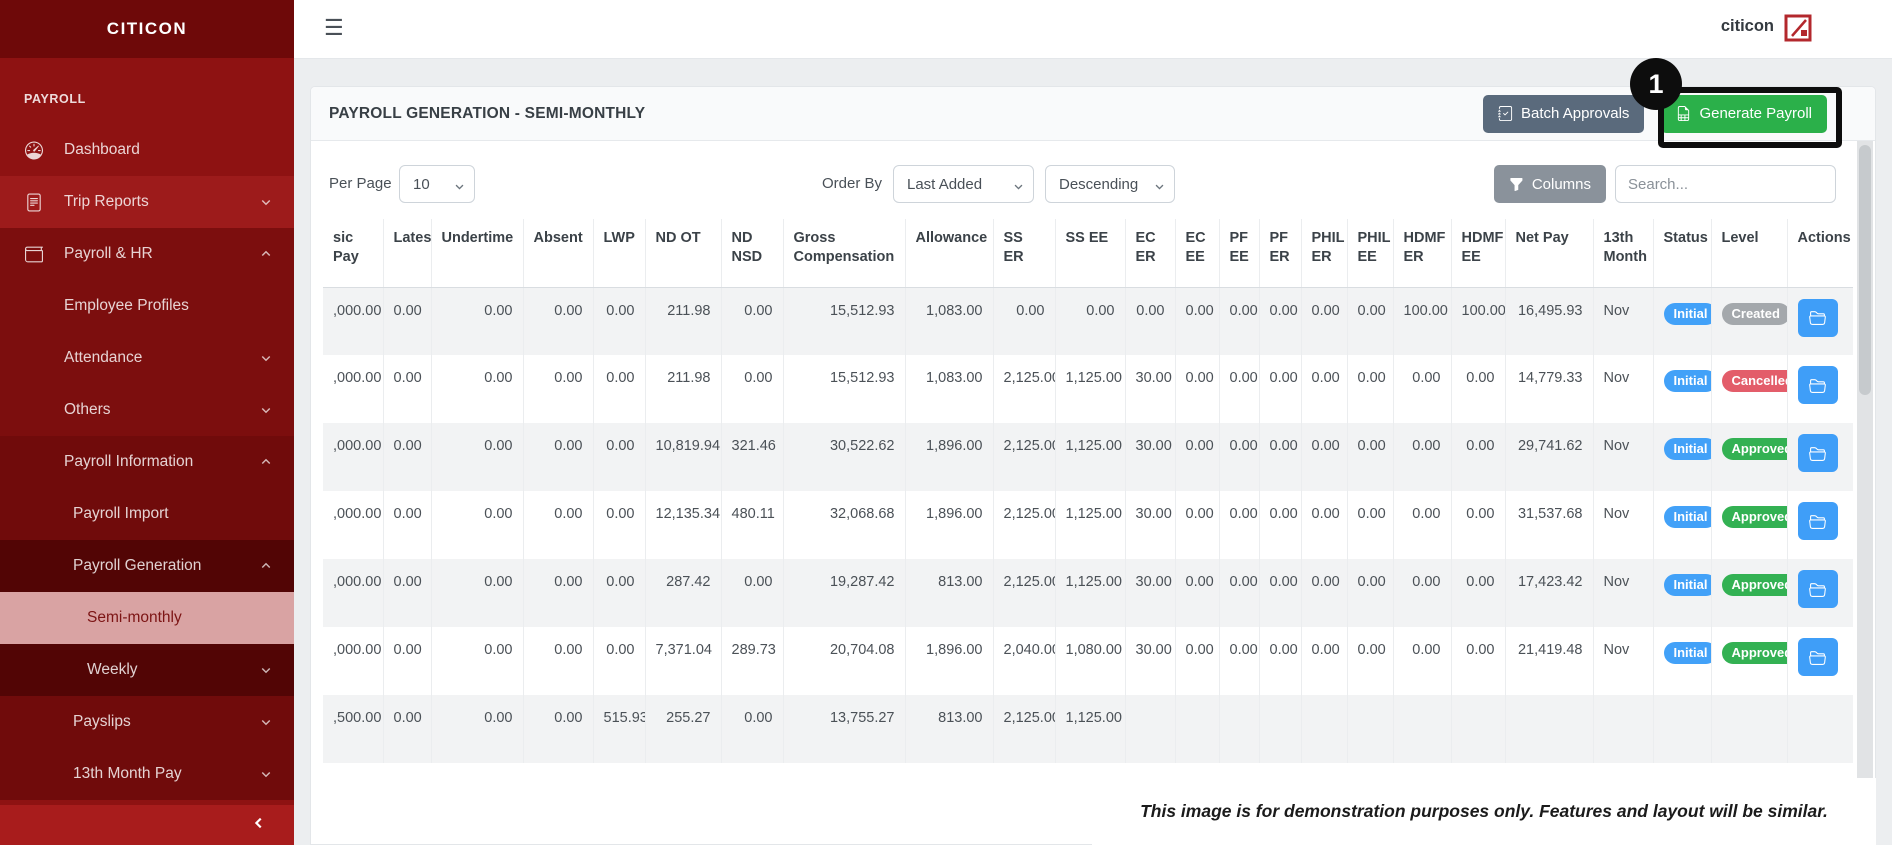  Describe the element at coordinates (147, 618) in the screenshot. I see `sidebar-item-semi-monthly: Semi-monthly` at that location.